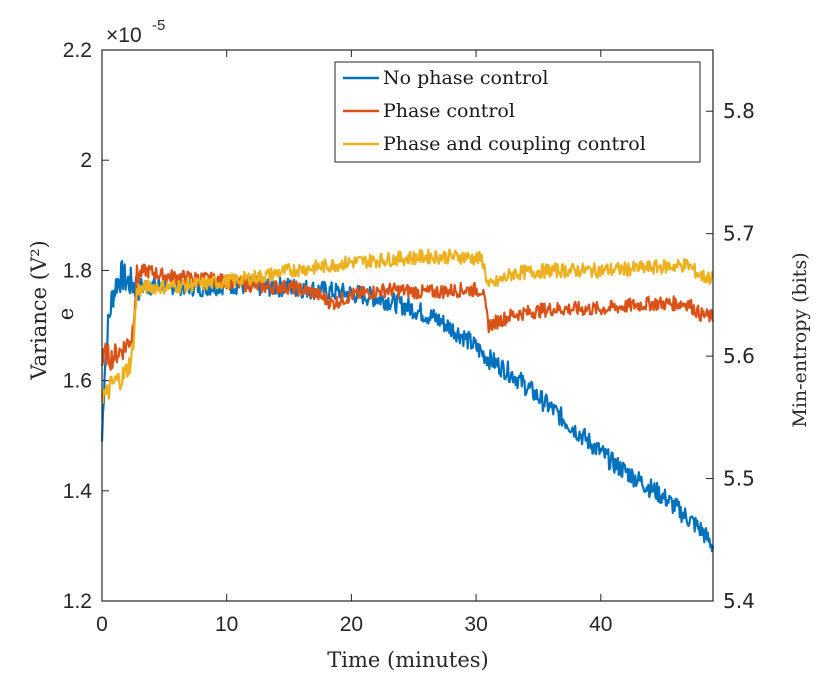 The width and height of the screenshot is (830, 676). What do you see at coordinates (739, 234) in the screenshot?
I see `y2-tick-label: 5.7` at bounding box center [739, 234].